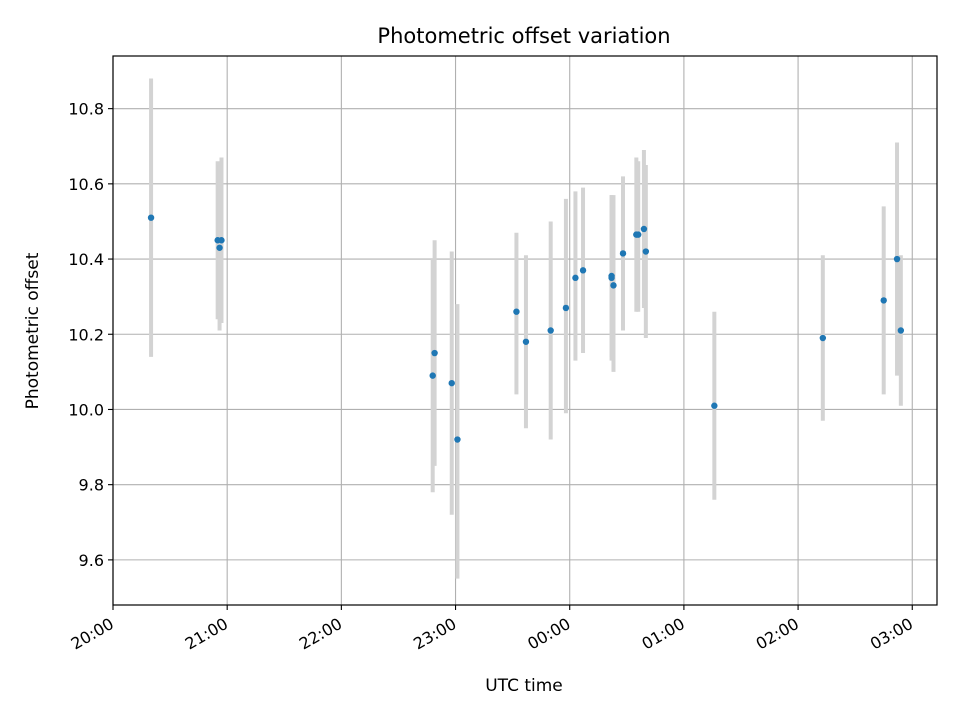  Describe the element at coordinates (91, 485) in the screenshot. I see `y-tick-label: 9.8` at that location.